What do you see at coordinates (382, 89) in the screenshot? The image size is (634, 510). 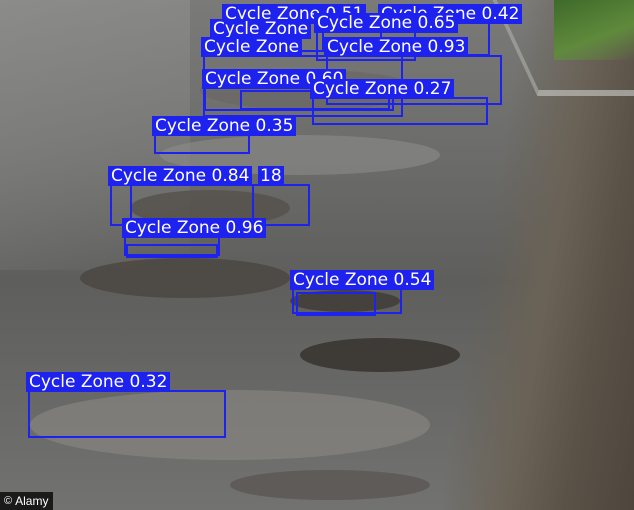 I see `detection-label: Cycle Zone 0.27` at bounding box center [382, 89].